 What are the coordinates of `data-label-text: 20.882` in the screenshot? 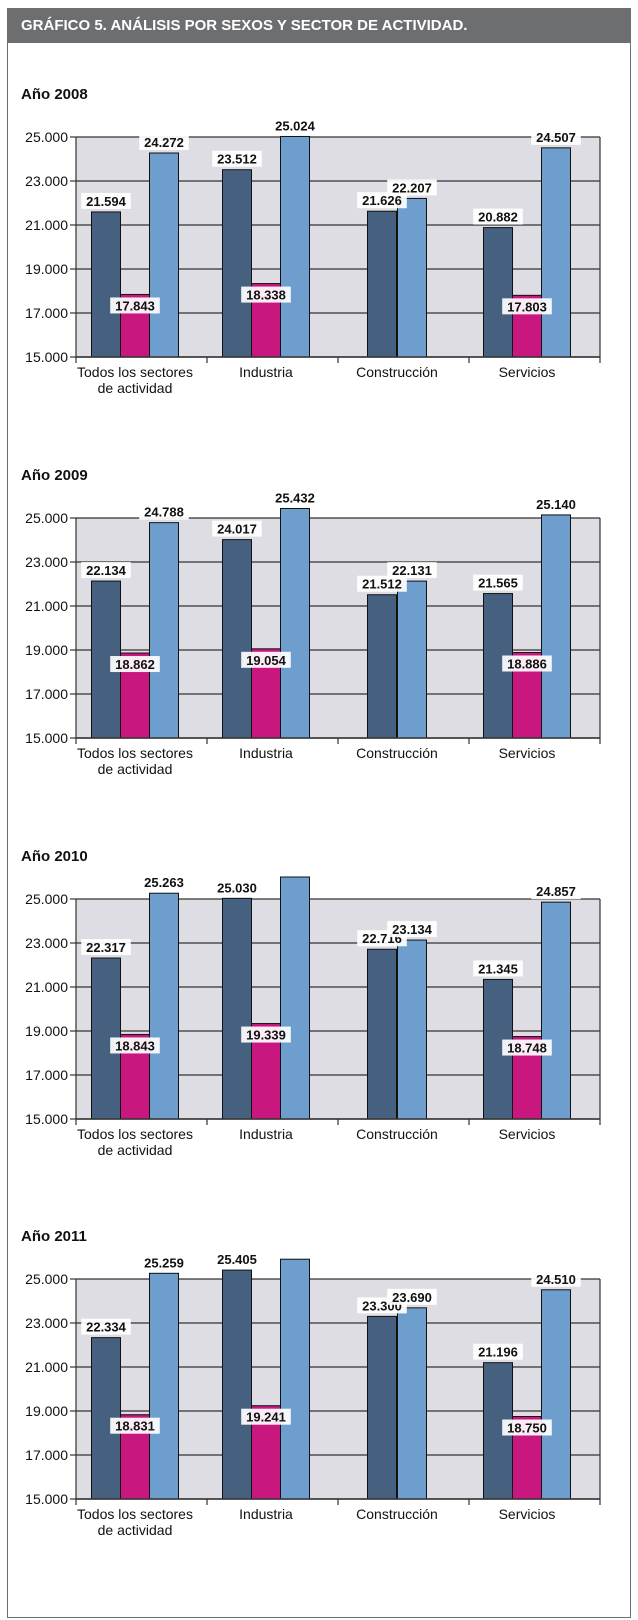 It's located at (498, 217).